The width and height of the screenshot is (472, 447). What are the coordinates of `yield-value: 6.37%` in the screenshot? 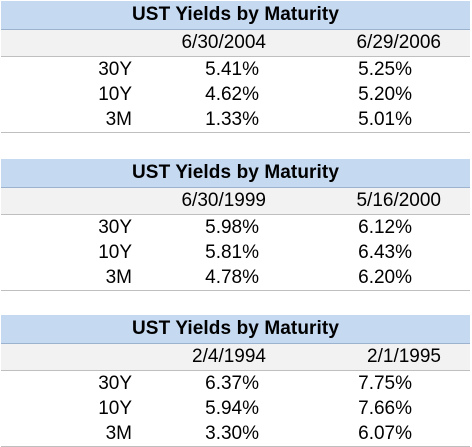 It's located at (232, 383).